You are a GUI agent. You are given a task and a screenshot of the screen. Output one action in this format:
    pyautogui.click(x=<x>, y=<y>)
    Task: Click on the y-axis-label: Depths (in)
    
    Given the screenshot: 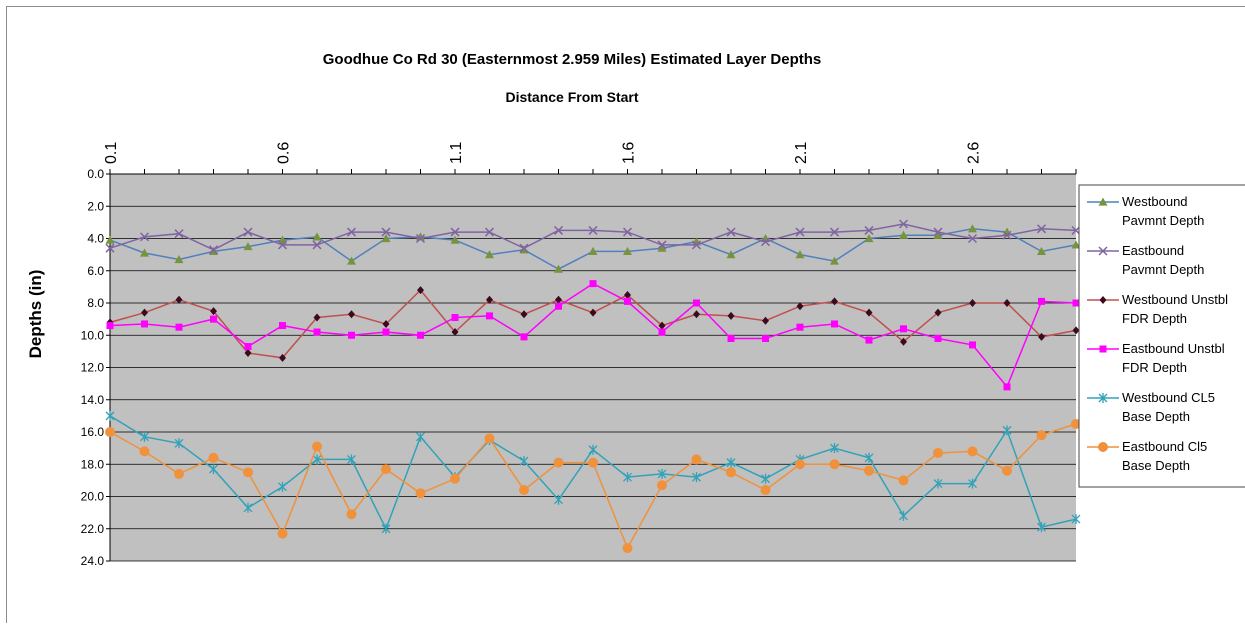 What is the action you would take?
    pyautogui.click(x=35, y=314)
    